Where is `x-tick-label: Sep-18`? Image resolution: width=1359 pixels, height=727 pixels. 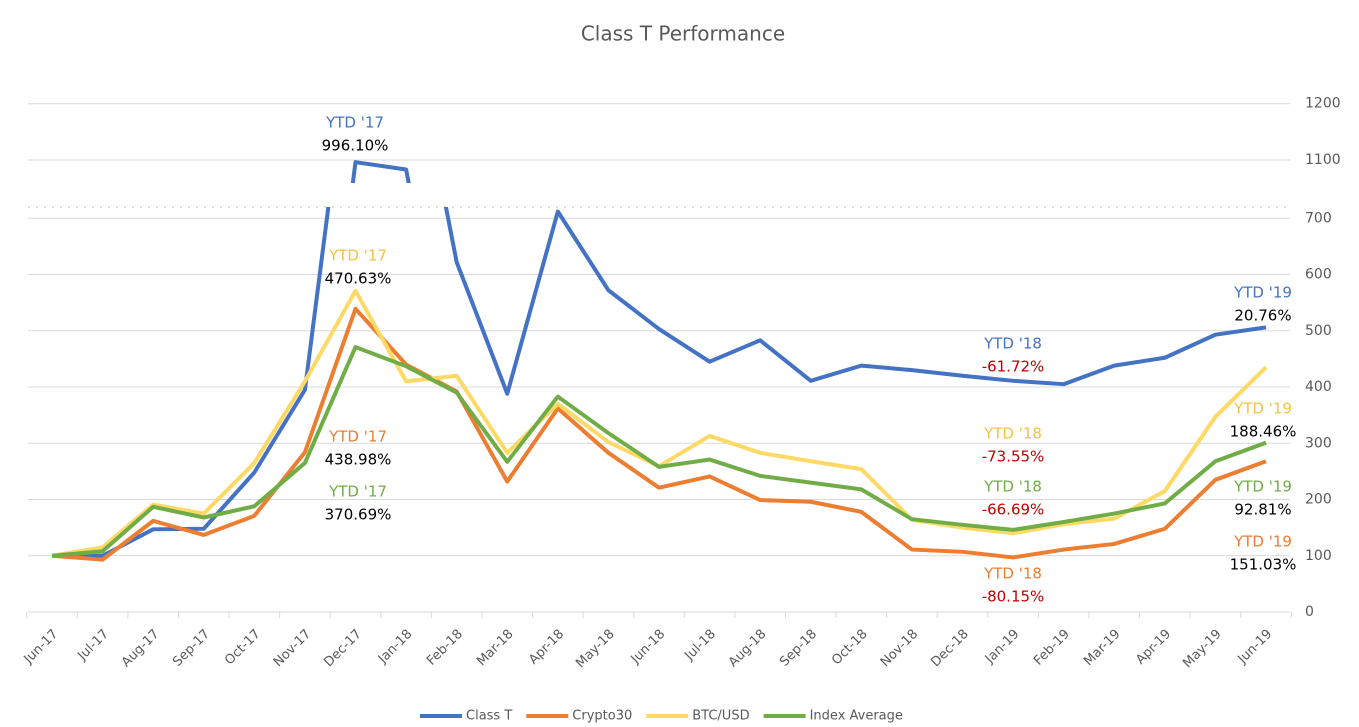 x-tick-label: Sep-18 is located at coordinates (798, 648).